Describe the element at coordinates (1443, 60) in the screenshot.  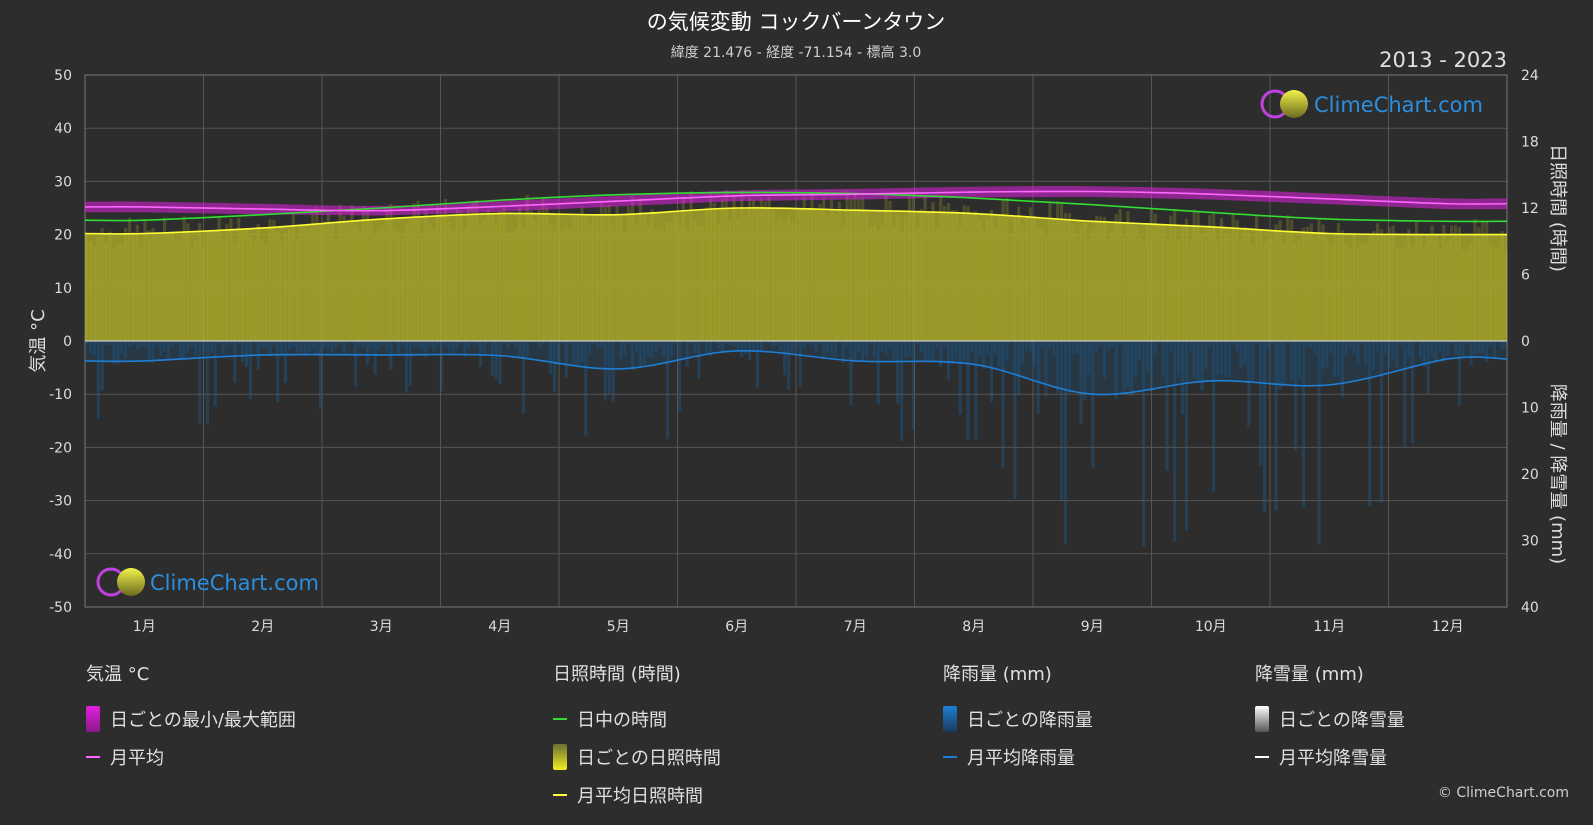
I see `year-range: 2013 - 2023` at that location.